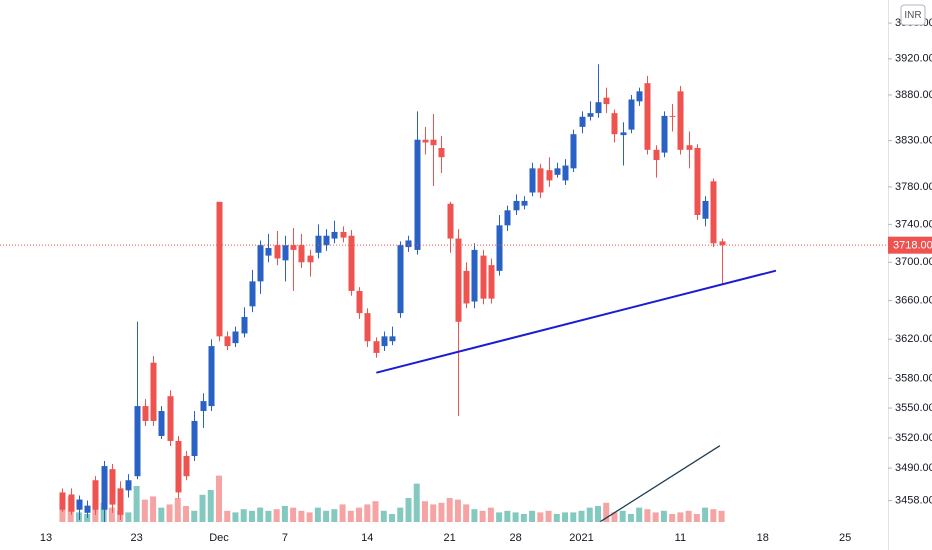 This screenshot has height=550, width=932. I want to click on y-tick-label: 3660.00, so click(913, 300).